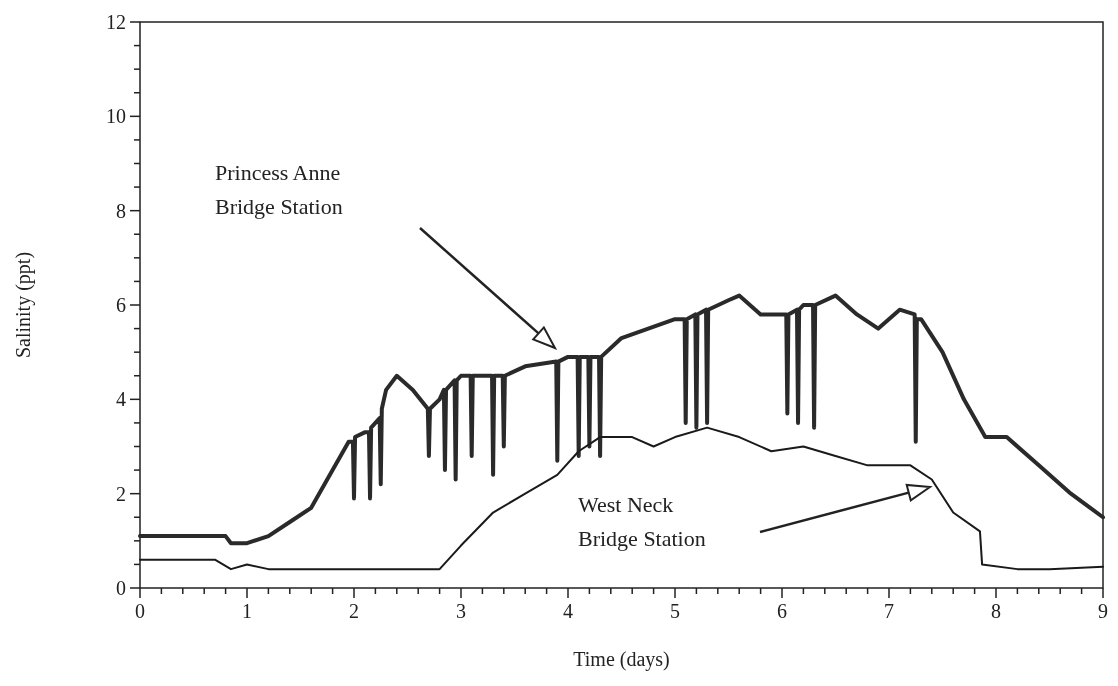  I want to click on y-tick-label: 2, so click(121, 493).